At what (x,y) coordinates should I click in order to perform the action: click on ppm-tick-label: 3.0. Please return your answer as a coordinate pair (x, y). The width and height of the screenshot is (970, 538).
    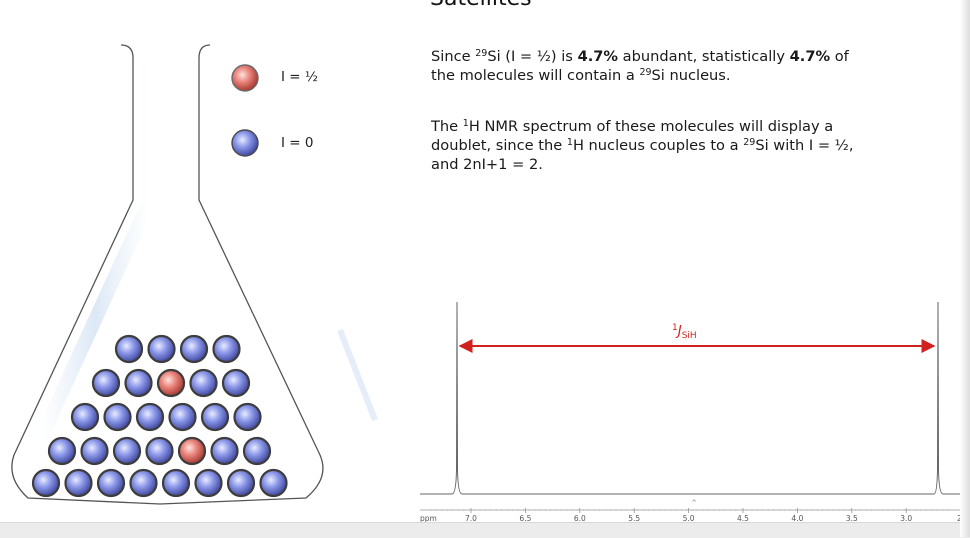
    Looking at the image, I should click on (906, 518).